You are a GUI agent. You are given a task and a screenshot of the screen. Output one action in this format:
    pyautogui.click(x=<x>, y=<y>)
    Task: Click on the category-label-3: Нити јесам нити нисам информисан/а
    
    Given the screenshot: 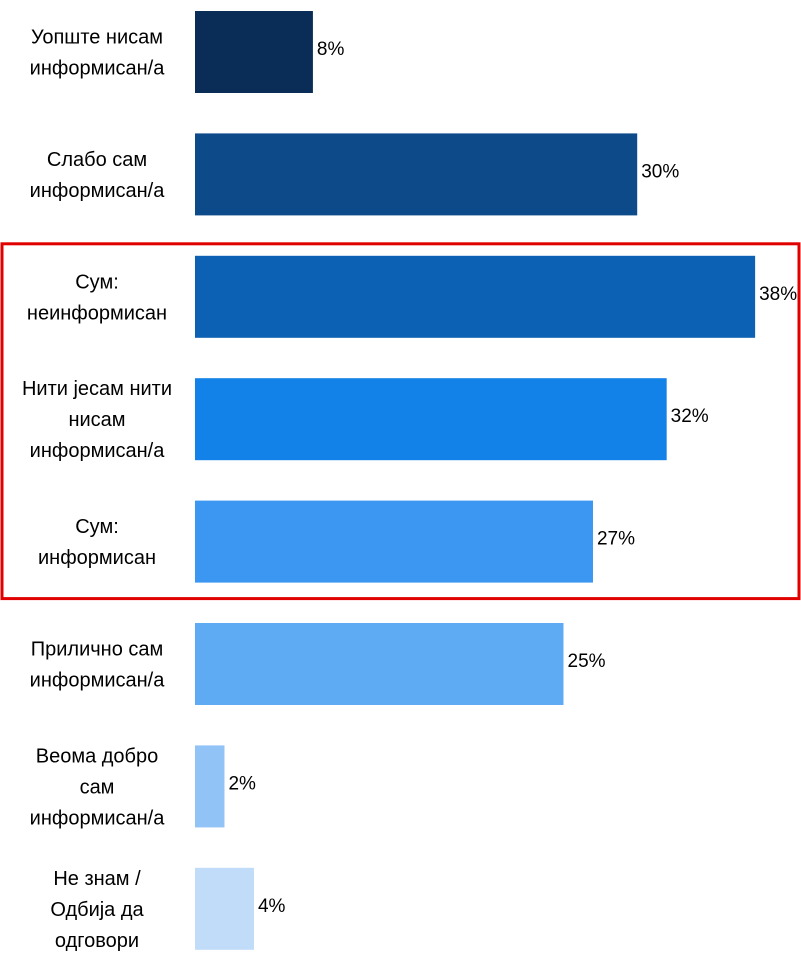 What is the action you would take?
    pyautogui.click(x=97, y=420)
    